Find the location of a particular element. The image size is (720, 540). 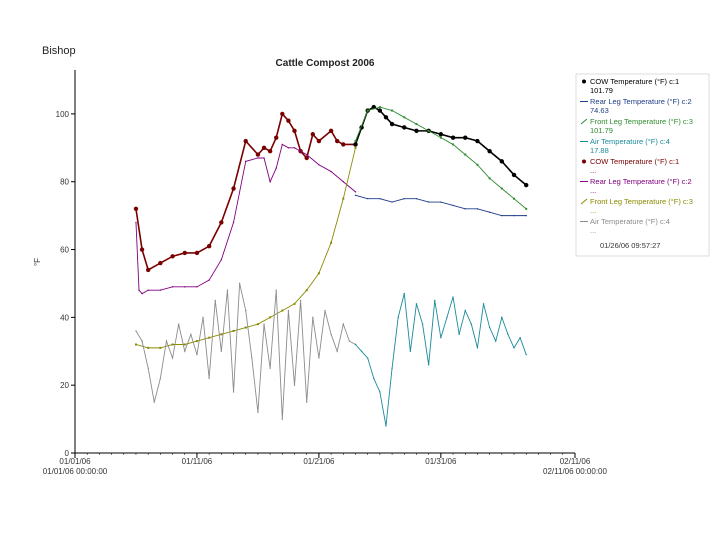

y-axis-label: °F is located at coordinates (37, 262).